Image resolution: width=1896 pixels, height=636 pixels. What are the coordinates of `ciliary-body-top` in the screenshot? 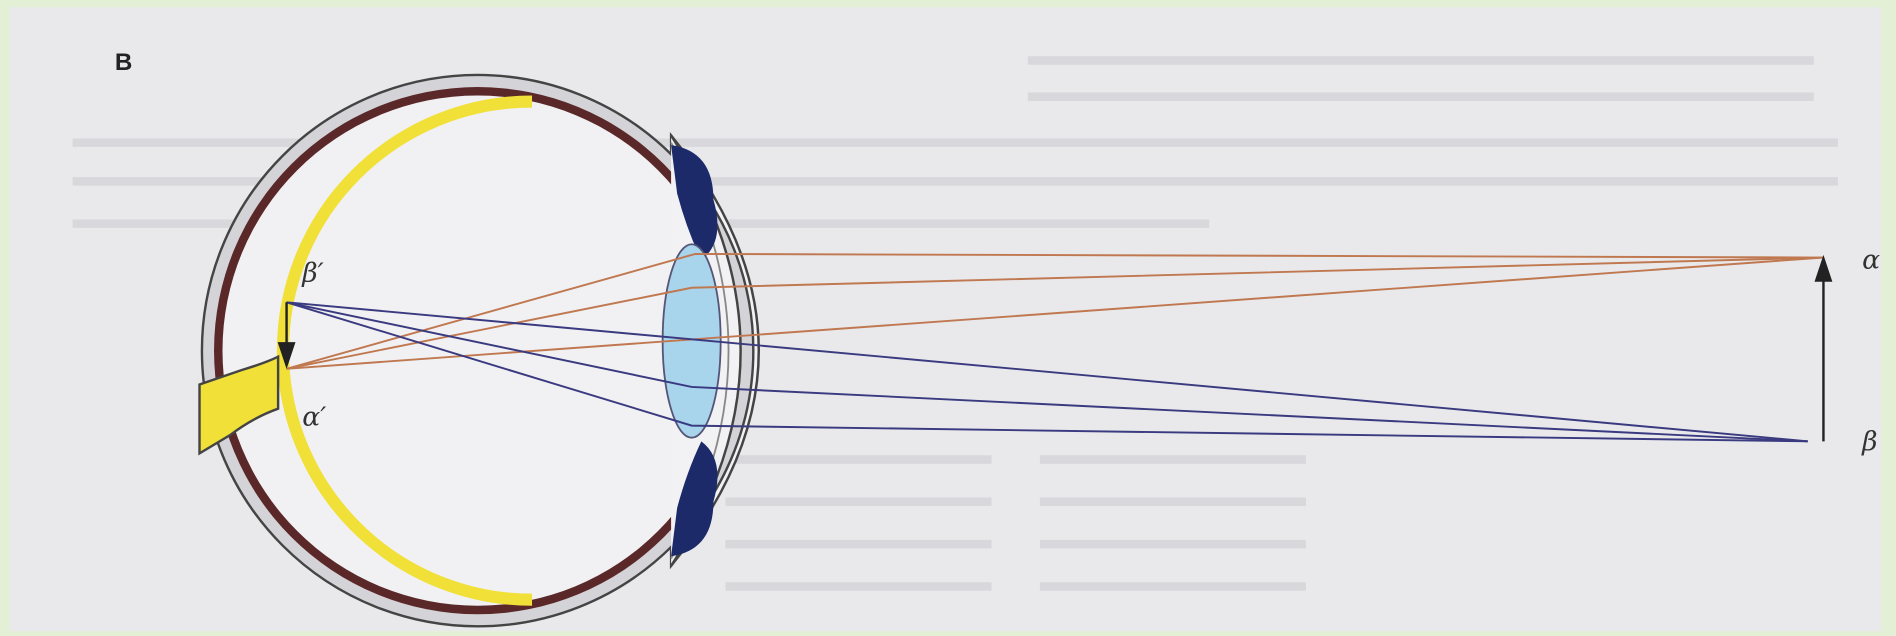 It's located at (694, 202).